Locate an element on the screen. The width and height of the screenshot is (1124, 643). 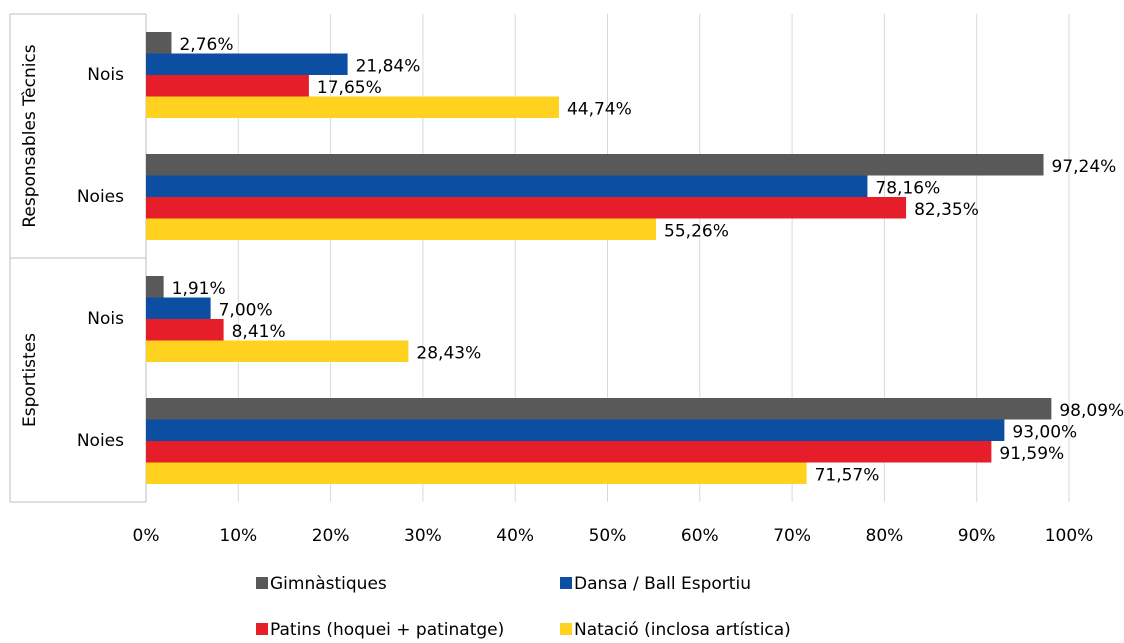
data-label: 98,09% is located at coordinates (1091, 411).